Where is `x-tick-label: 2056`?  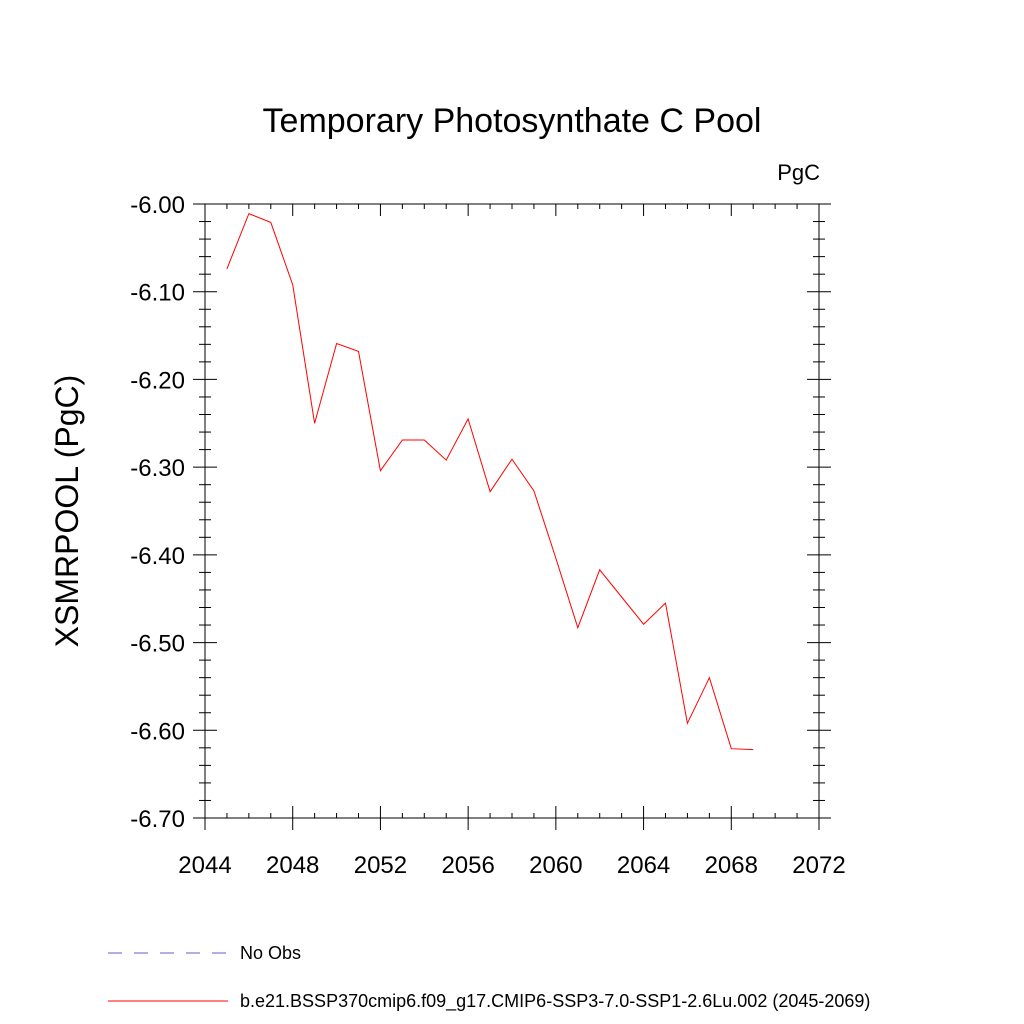 x-tick-label: 2056 is located at coordinates (467, 865).